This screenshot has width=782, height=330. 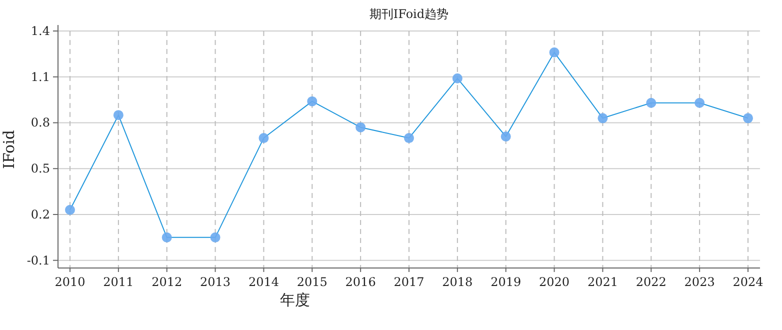 I want to click on x-tick-label: 2024, so click(x=748, y=282).